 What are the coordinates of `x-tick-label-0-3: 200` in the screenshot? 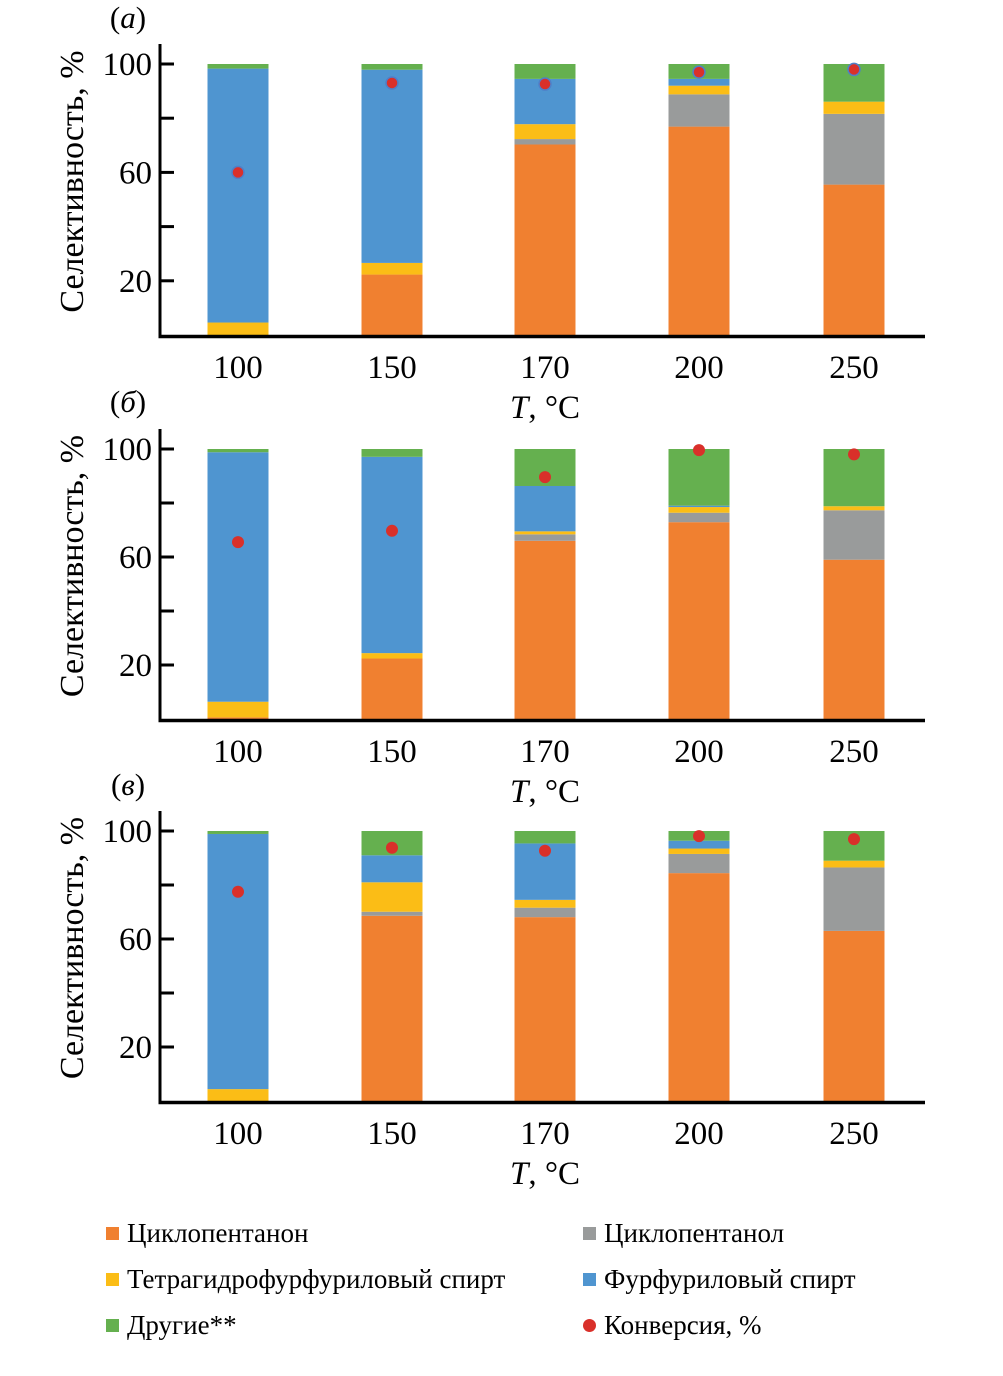 It's located at (699, 368).